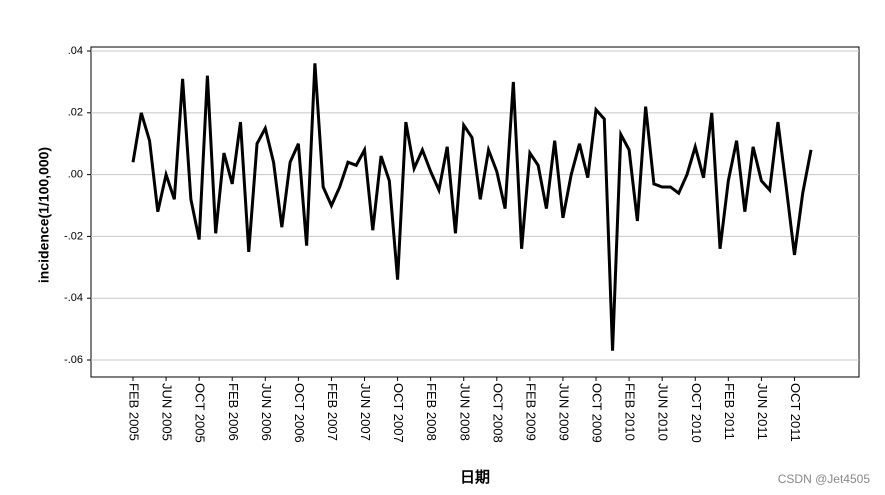 Image resolution: width=885 pixels, height=495 pixels. What do you see at coordinates (630, 412) in the screenshot?
I see `x-tick-label: FEB 2010` at bounding box center [630, 412].